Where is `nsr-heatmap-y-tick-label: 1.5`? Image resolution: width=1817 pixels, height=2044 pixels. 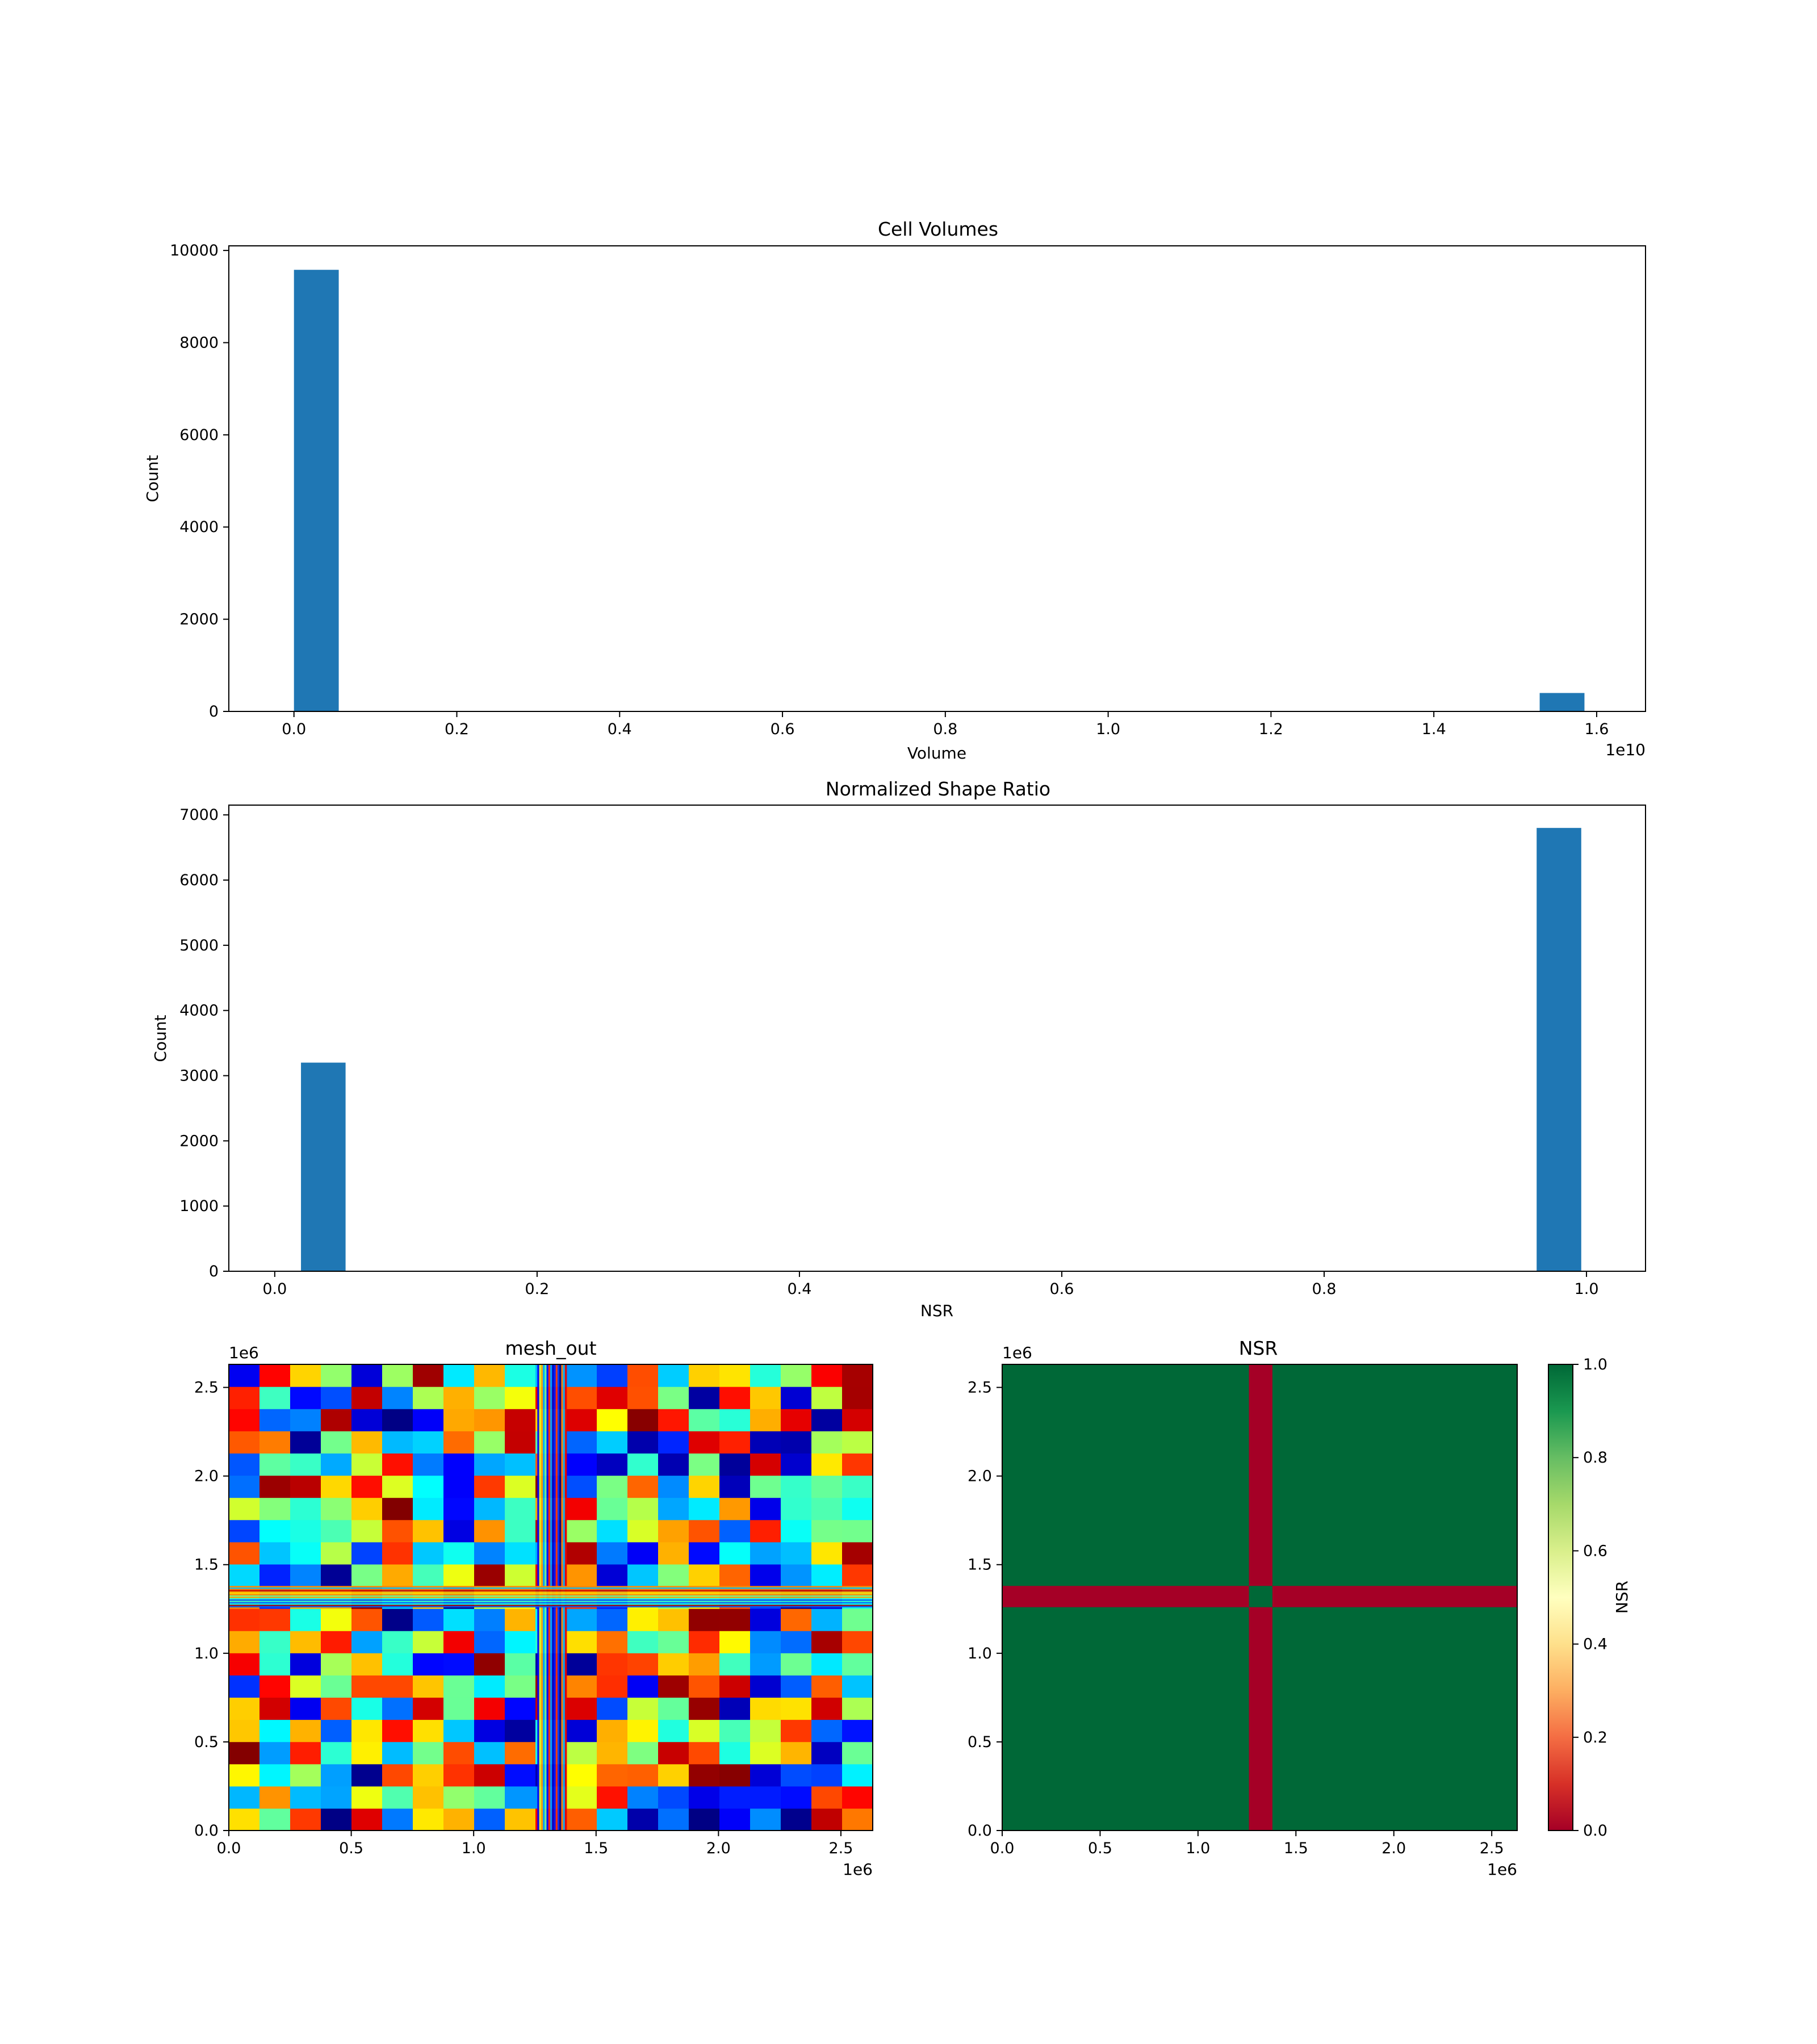
nsr-heatmap-y-tick-label: 1.5 is located at coordinates (980, 1565).